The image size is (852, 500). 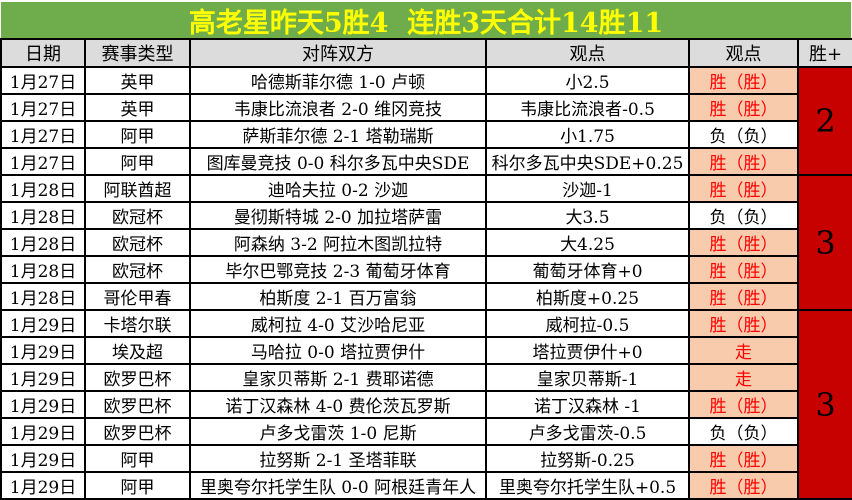 What do you see at coordinates (587, 161) in the screenshot?
I see `pick-cell: 科尔多瓦中央SDE+0.25` at bounding box center [587, 161].